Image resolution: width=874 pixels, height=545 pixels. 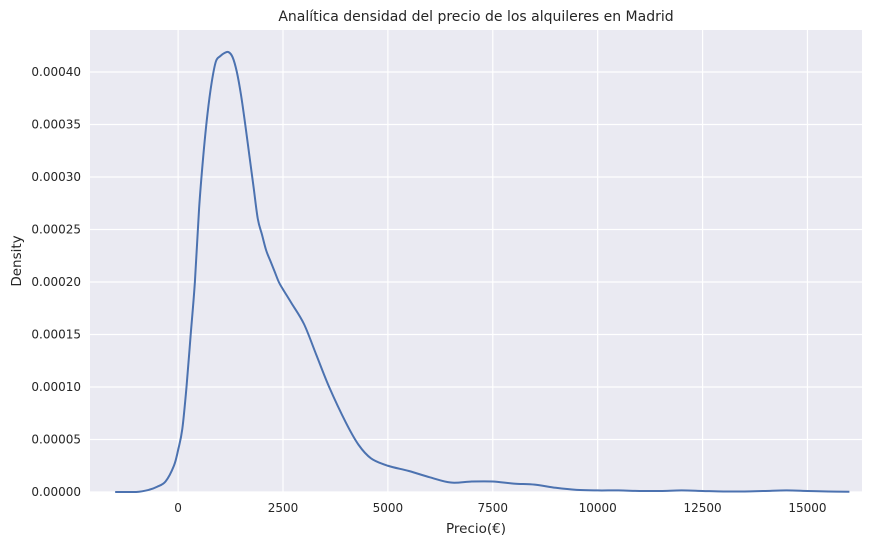 I want to click on y-tick-label: 0.00020, so click(x=56, y=282).